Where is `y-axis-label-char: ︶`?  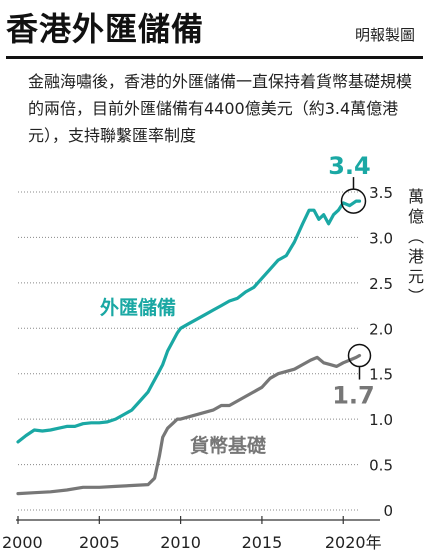
y-axis-label-char: ︶ is located at coordinates (416, 296).